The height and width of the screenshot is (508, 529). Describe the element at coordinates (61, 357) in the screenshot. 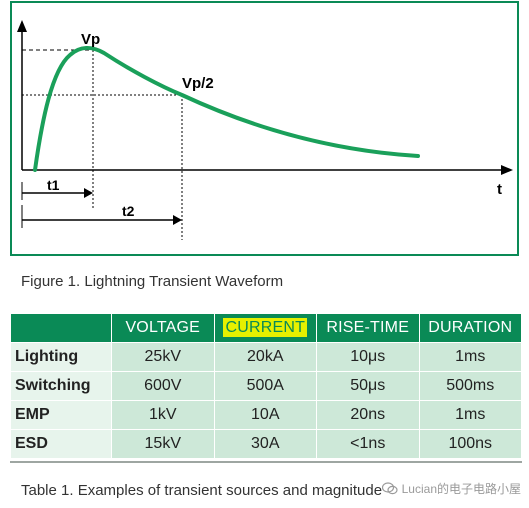

I see `row-source: Lighting` at that location.